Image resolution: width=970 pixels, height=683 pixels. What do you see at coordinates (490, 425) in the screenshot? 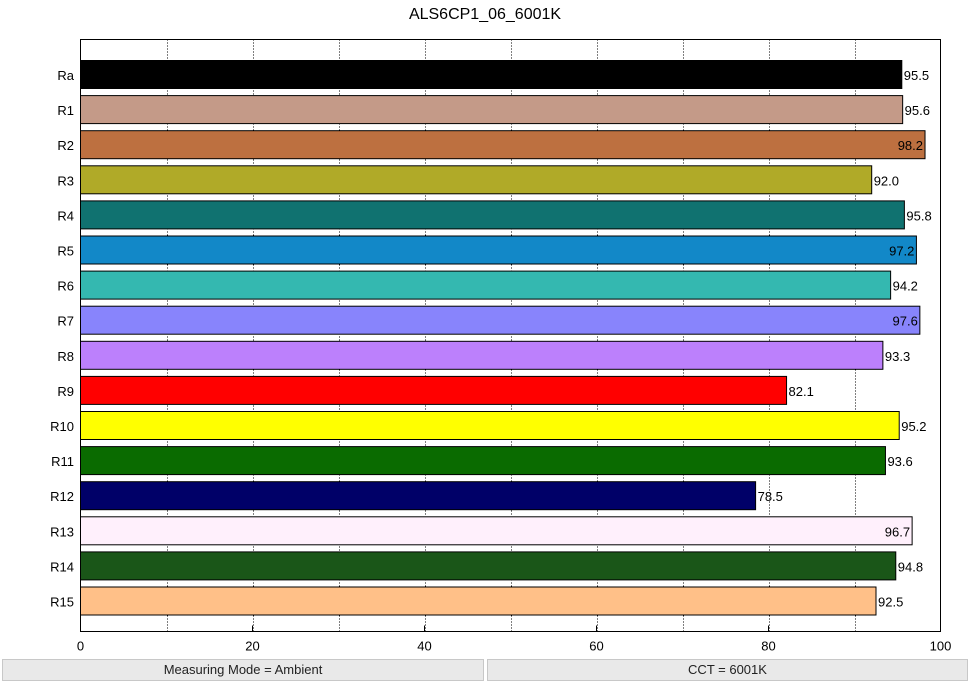
I see `bar-r10` at bounding box center [490, 425].